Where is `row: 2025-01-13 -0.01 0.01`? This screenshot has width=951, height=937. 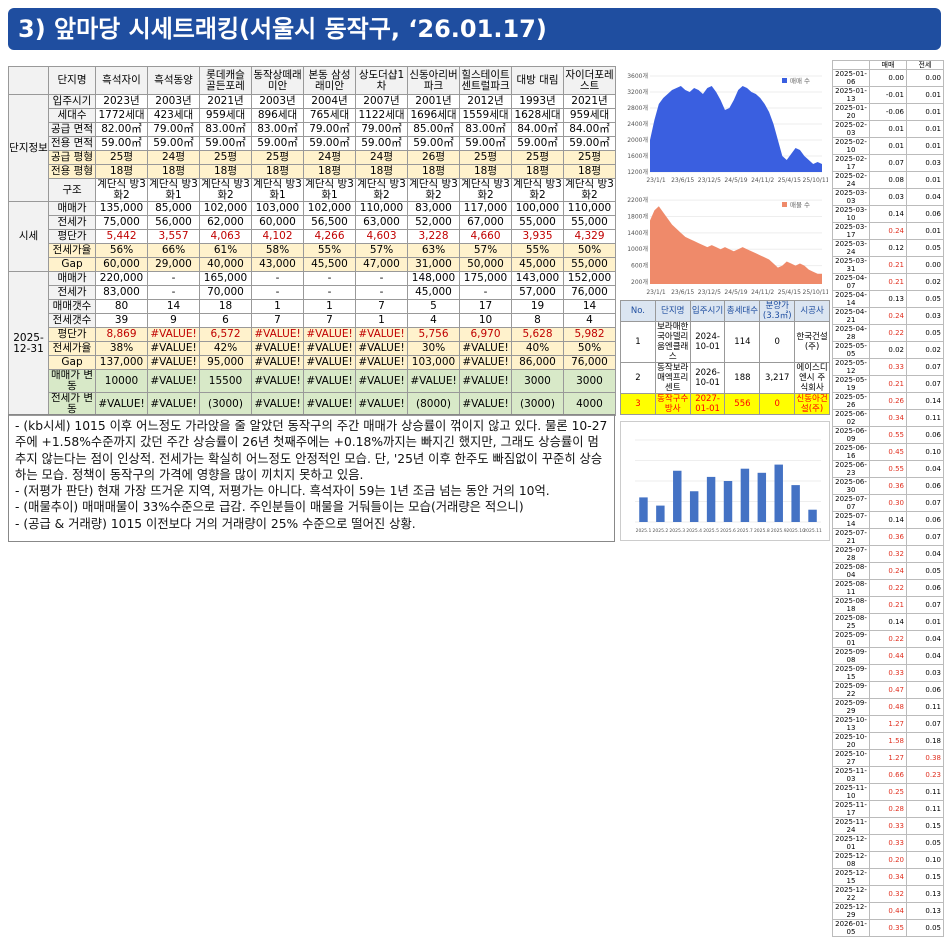 row: 2025-01-13 -0.01 0.01 is located at coordinates (888, 95).